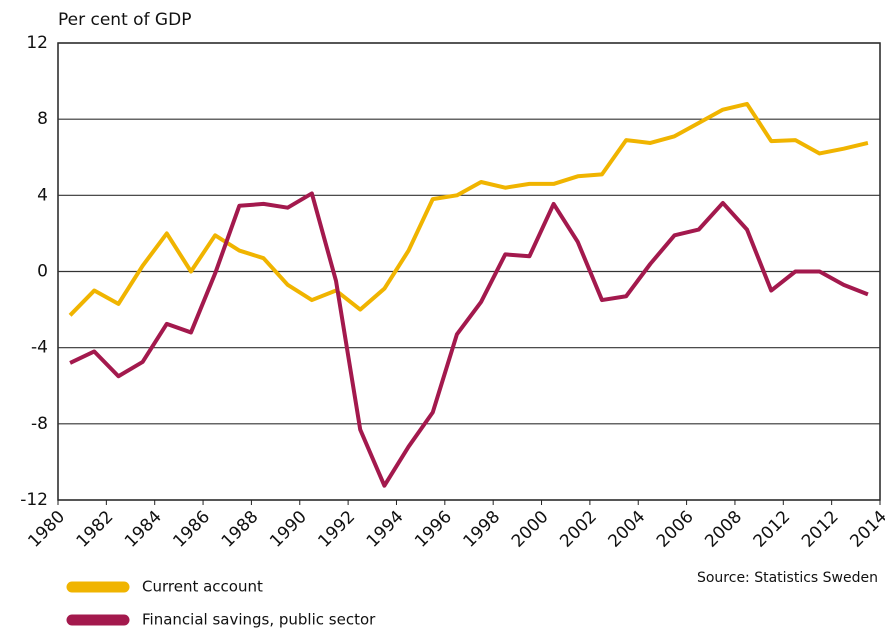 The image size is (885, 630). What do you see at coordinates (240, 529) in the screenshot?
I see `x-tick-label: 1988` at bounding box center [240, 529].